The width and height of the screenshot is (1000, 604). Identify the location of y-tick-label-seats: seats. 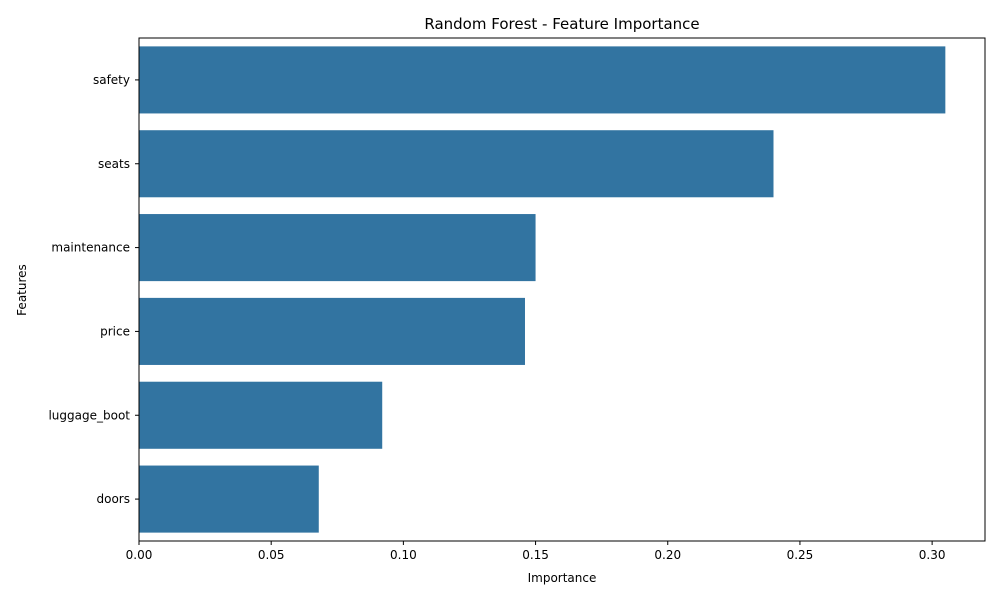
(114, 164).